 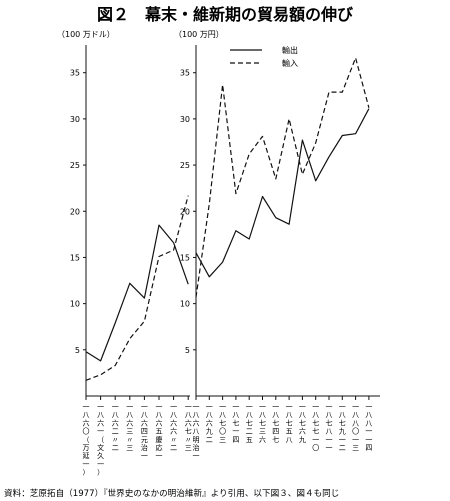 I want to click on right-y-tick-label: 30, so click(x=185, y=119).